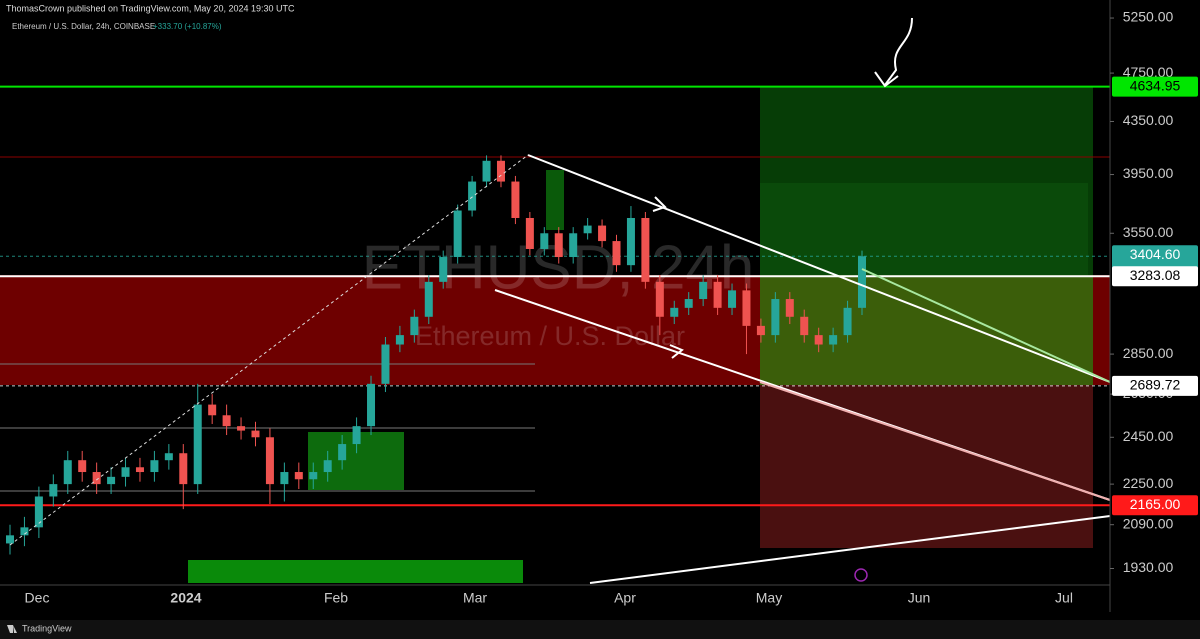 This screenshot has height=639, width=1200. What do you see at coordinates (1148, 232) in the screenshot?
I see `y-tick-label: 3550.00` at bounding box center [1148, 232].